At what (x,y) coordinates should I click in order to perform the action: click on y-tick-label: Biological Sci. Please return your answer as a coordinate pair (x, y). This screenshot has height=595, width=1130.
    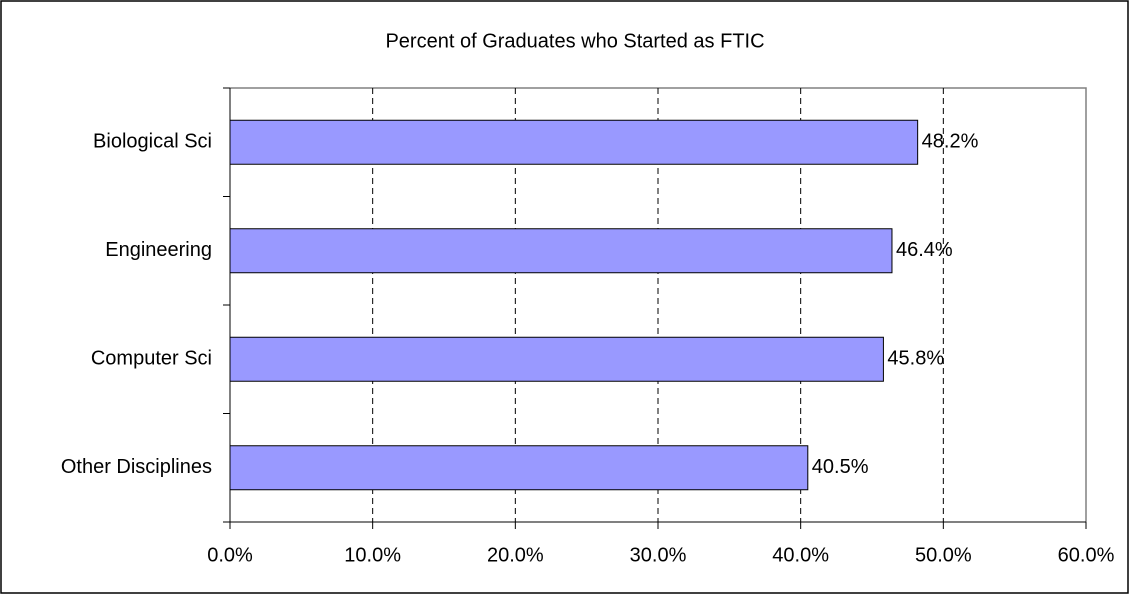
    Looking at the image, I should click on (152, 142).